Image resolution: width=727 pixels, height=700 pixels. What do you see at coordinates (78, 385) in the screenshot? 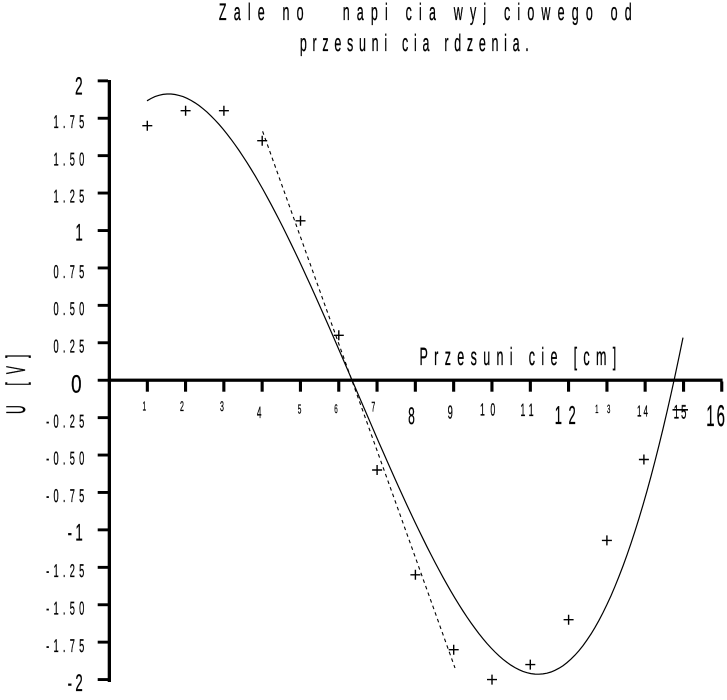
I see `svg-text: 0` at bounding box center [78, 385].